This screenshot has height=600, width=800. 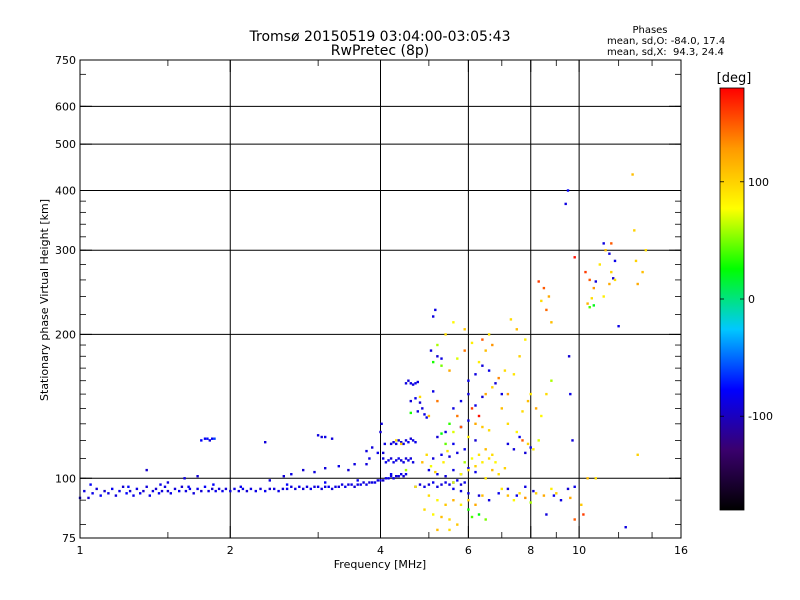 I want to click on x-tick-label: 1, so click(x=80, y=550).